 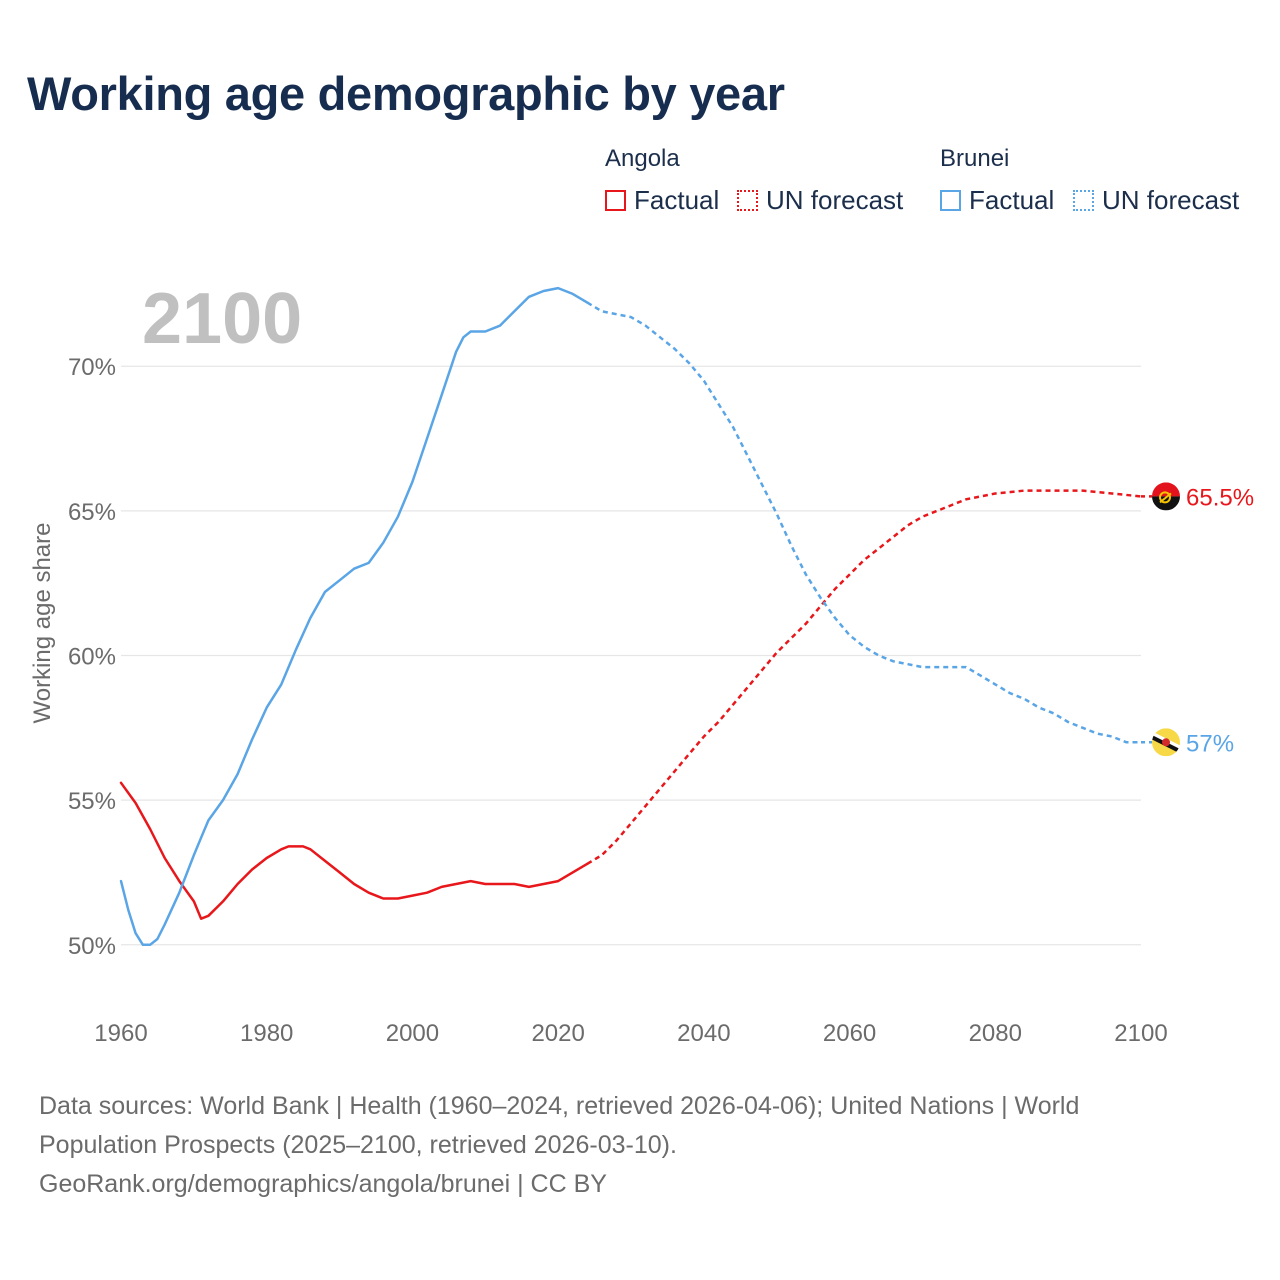 I want to click on y-axis-title: Working age share, so click(x=42, y=623).